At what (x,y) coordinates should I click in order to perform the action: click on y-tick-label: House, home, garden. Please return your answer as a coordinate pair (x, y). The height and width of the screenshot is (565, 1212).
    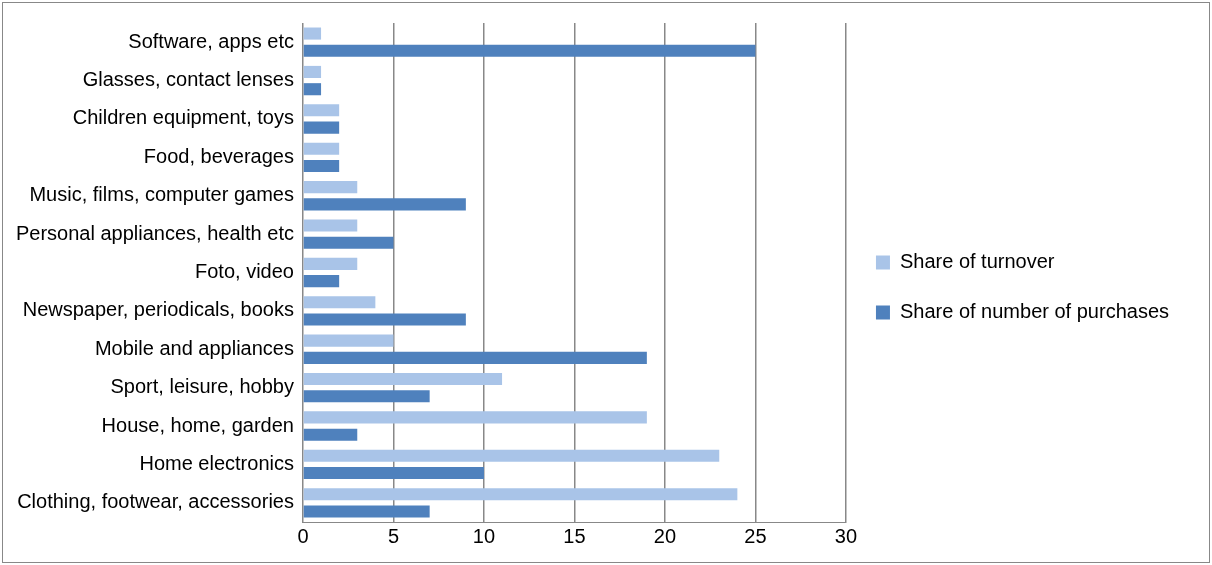
    Looking at the image, I should click on (197, 424).